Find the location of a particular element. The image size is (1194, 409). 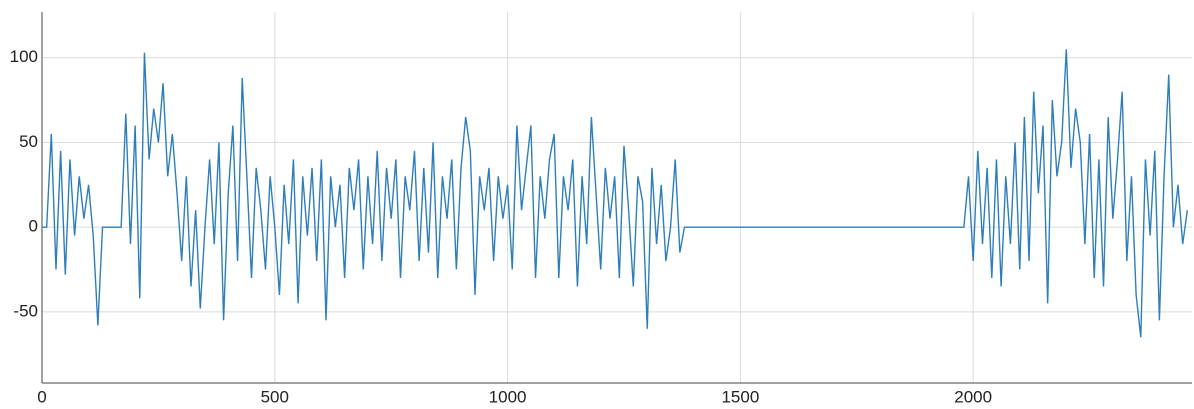

y-tick-label: 0 is located at coordinates (33, 226).